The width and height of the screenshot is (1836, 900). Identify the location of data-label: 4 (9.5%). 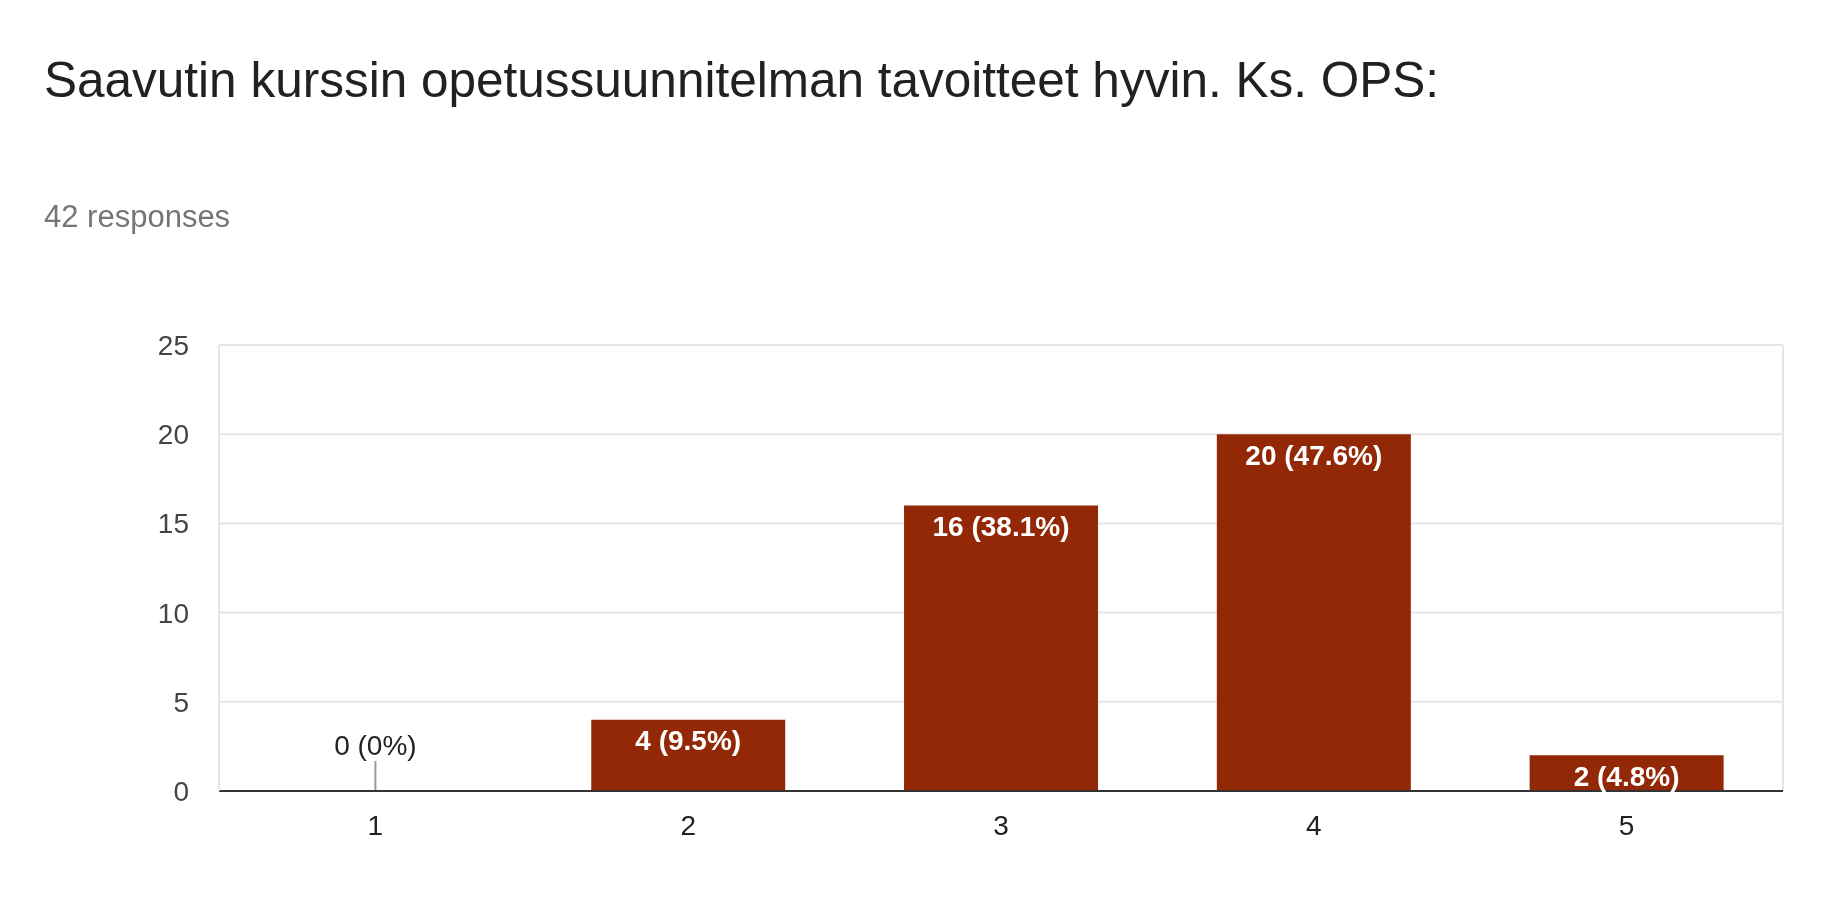
(688, 741).